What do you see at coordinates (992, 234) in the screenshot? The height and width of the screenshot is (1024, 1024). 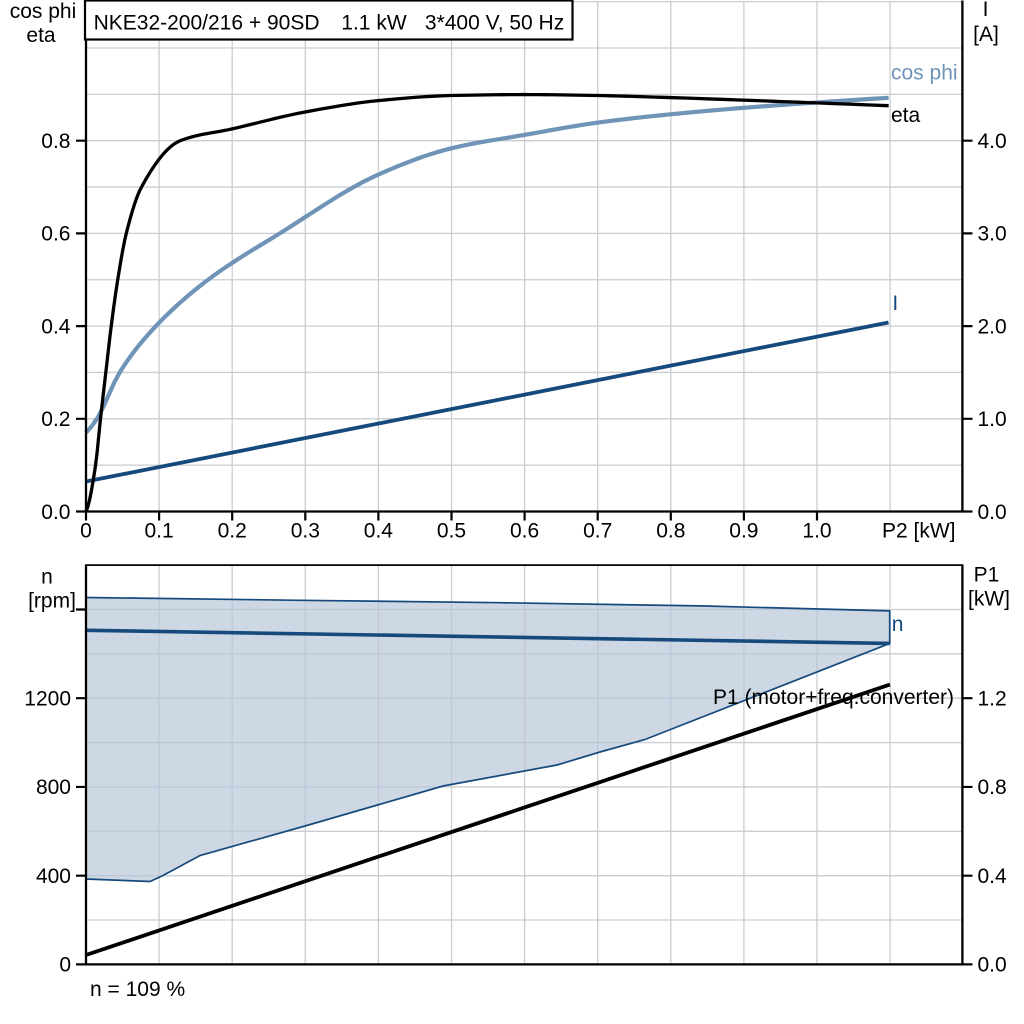 I see `svg-text: 3.0` at bounding box center [992, 234].